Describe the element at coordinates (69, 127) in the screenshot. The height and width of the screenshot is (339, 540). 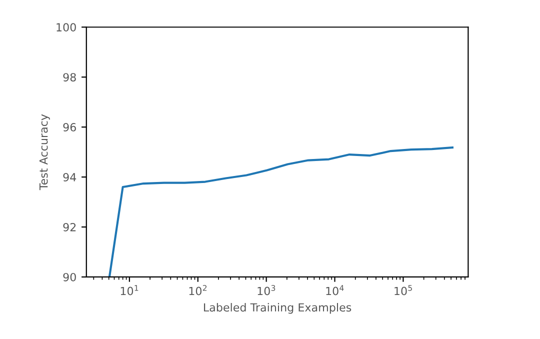
I see `y-tick-label: 96` at that location.